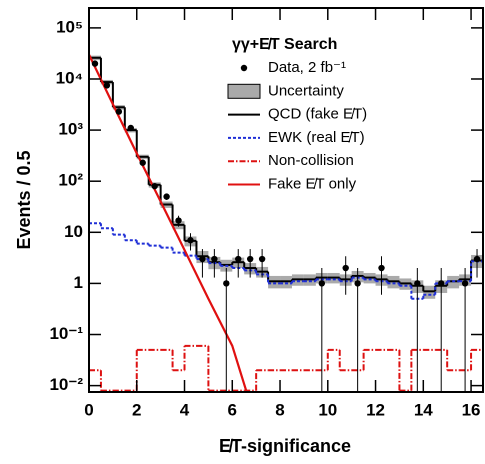 Image resolution: width=485 pixels, height=464 pixels. I want to click on y-tick-label: 10⁵, so click(69, 26).